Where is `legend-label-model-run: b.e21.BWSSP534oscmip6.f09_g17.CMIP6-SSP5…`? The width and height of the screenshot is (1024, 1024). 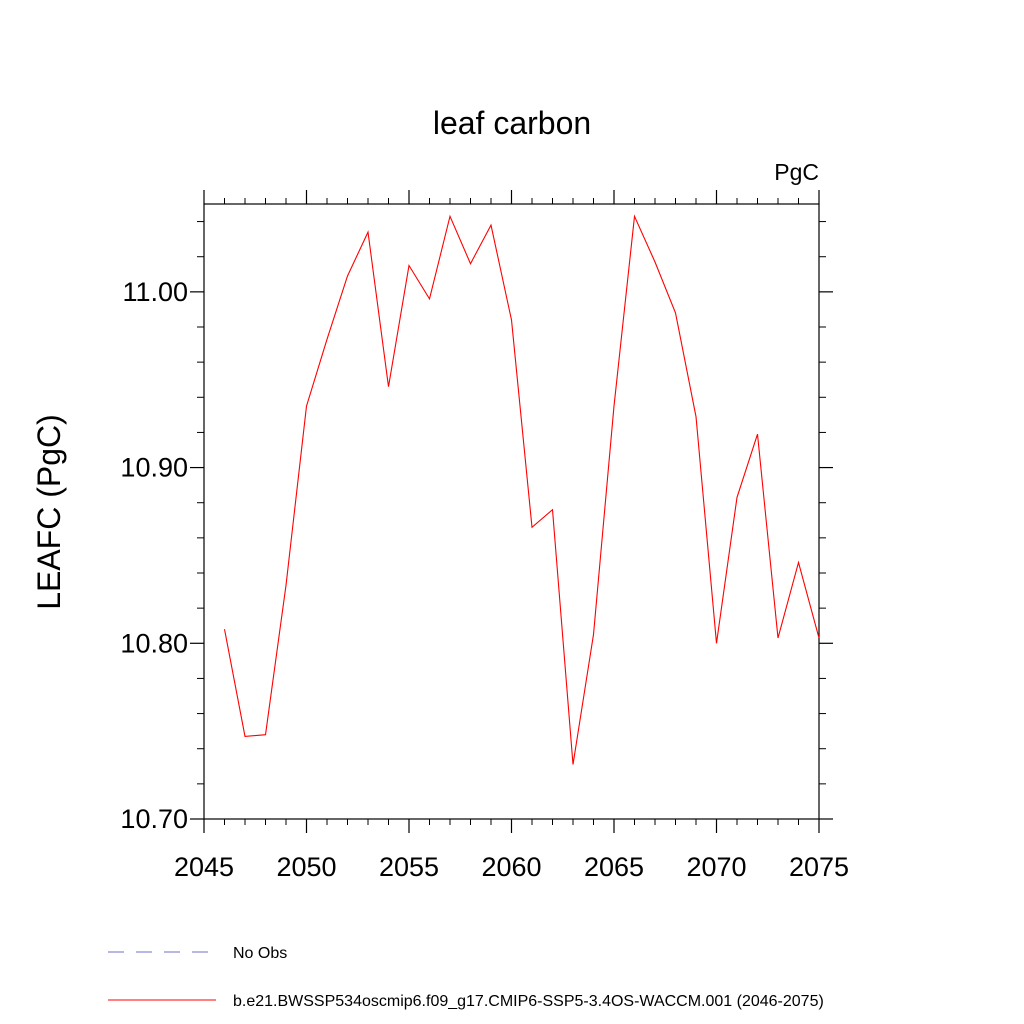
legend-label-model-run: b.e21.BWSSP534oscmip6.f09_g17.CMIP6-SSP5… is located at coordinates (528, 1001).